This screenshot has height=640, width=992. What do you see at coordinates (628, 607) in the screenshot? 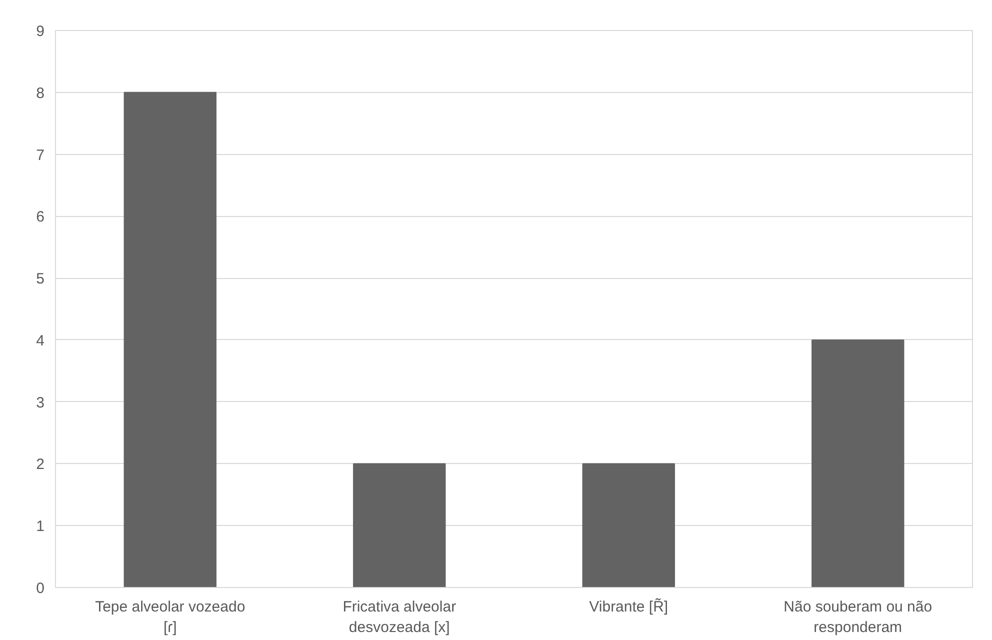
I see `x-tick-label: Vibrante [R̃]` at bounding box center [628, 607].